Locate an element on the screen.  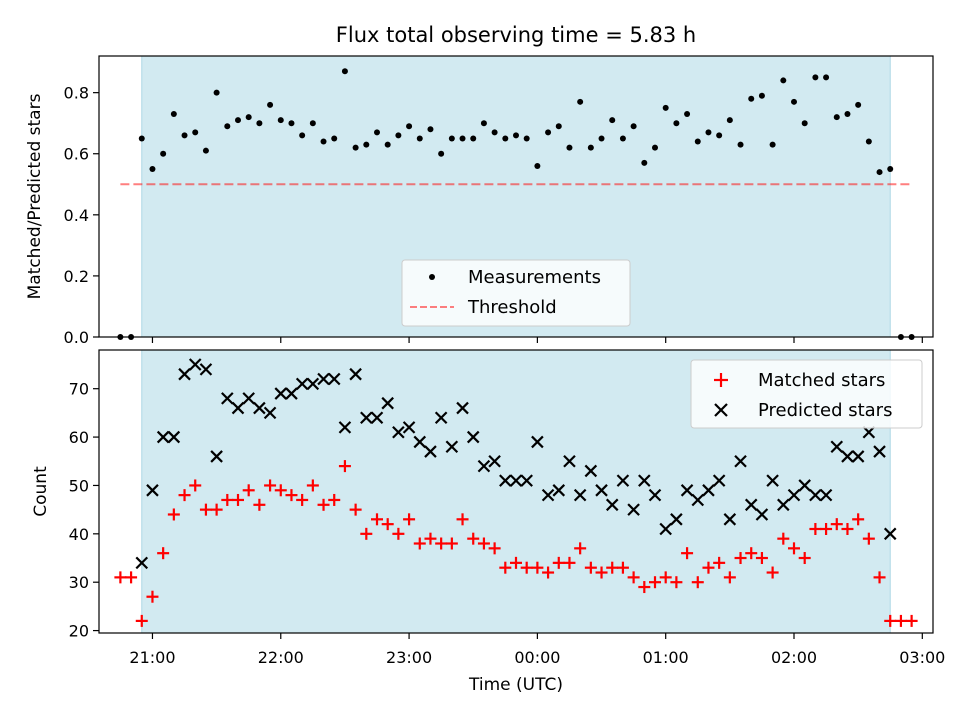
y-tick-label: 0.0 is located at coordinates (76, 337).